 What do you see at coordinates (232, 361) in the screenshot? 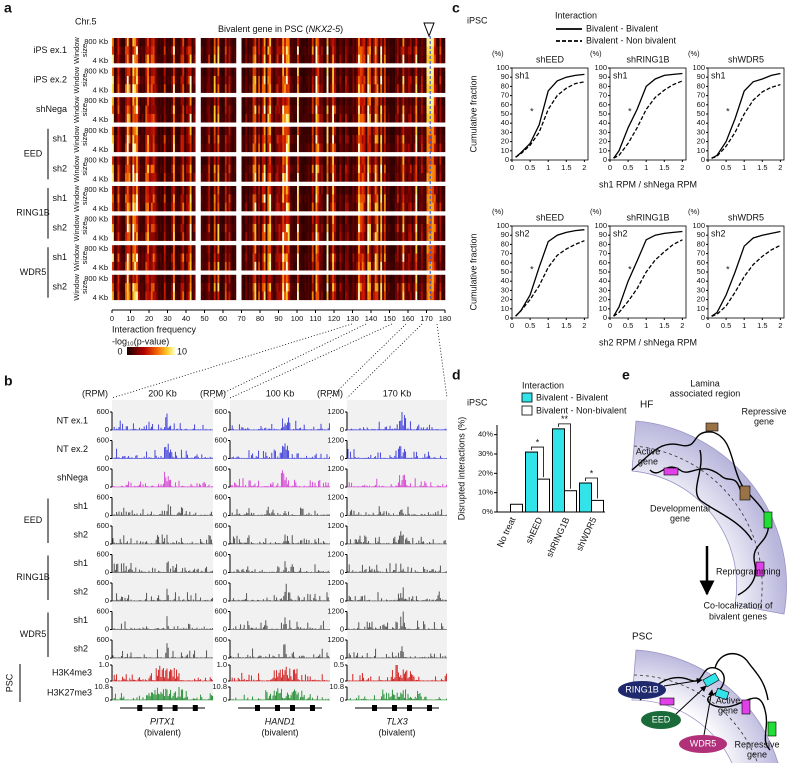
I see `connector` at bounding box center [232, 361].